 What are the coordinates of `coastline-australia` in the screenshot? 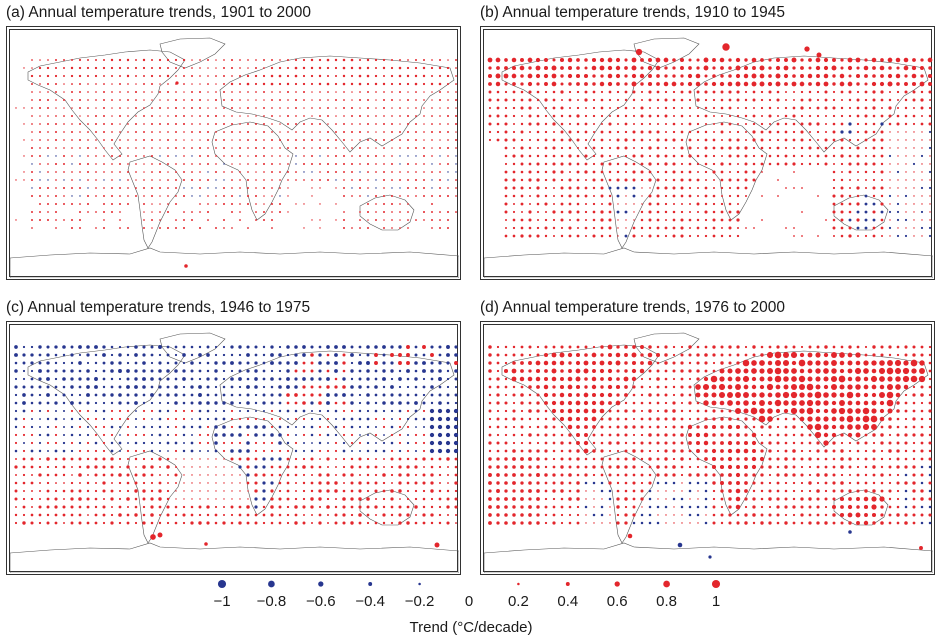 It's located at (387, 212).